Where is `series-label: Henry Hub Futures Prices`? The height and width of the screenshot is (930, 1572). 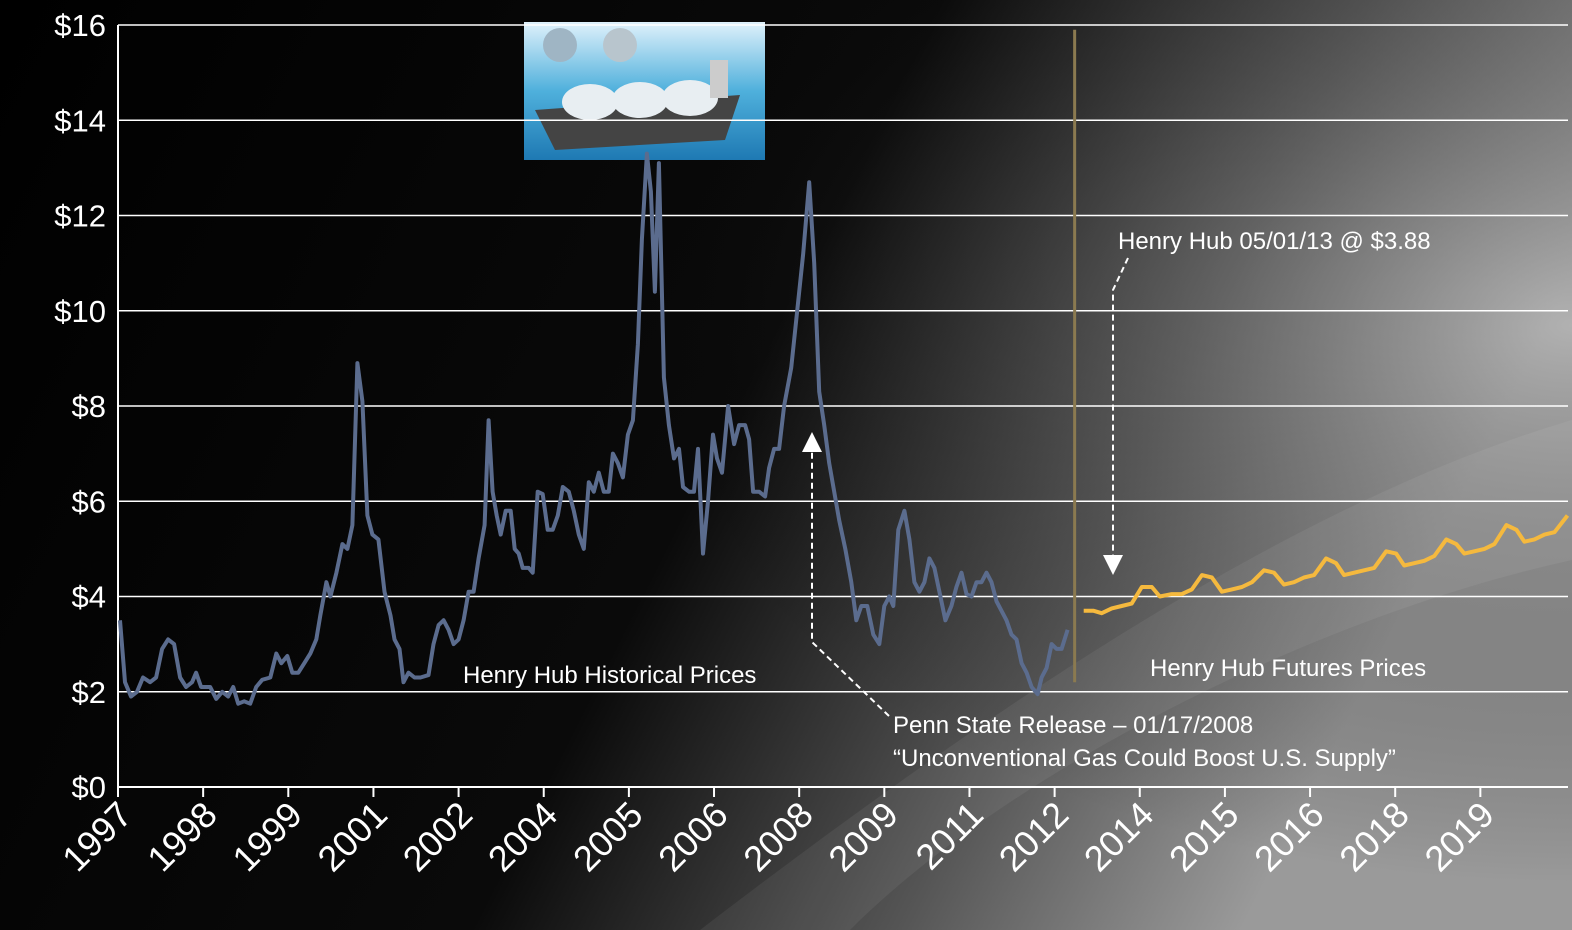 series-label: Henry Hub Futures Prices is located at coordinates (1288, 668).